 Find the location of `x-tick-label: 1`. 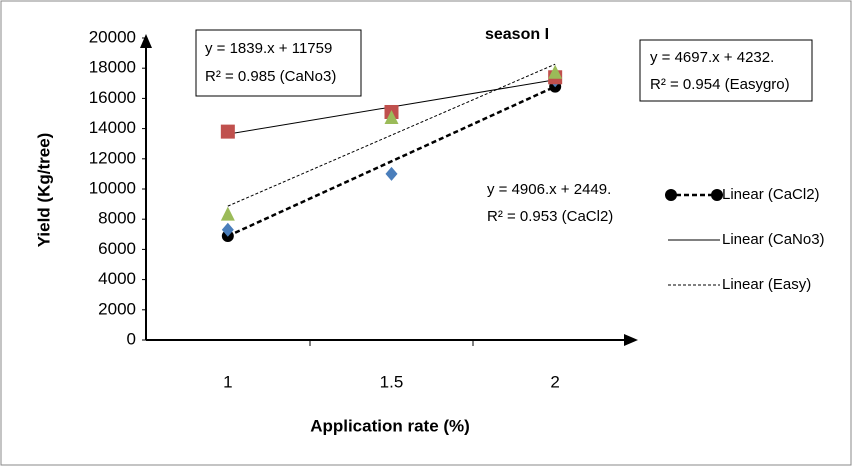

x-tick-label: 1 is located at coordinates (227, 381).